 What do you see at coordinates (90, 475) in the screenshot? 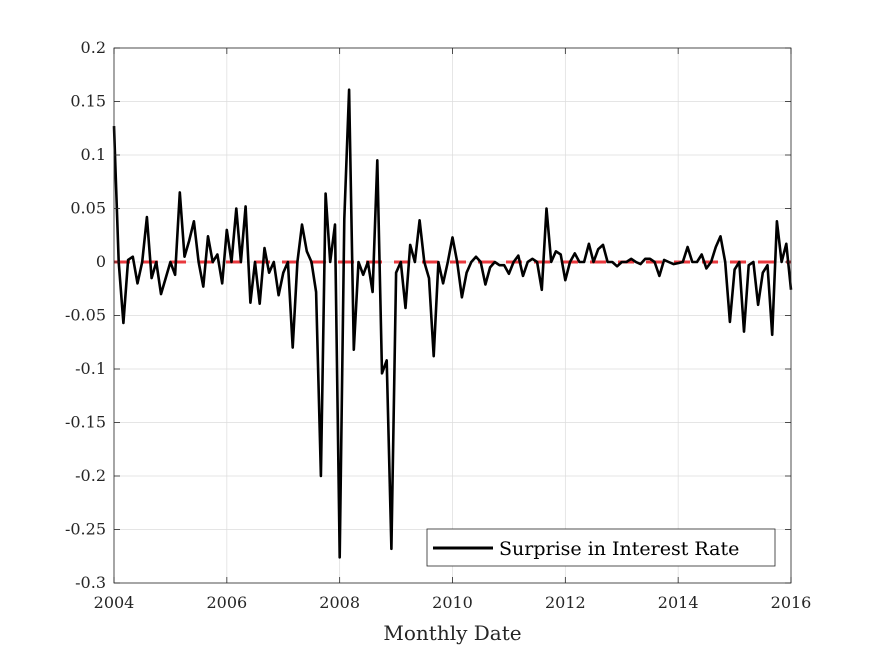
I see `y-tick-label: -0.2` at bounding box center [90, 475].